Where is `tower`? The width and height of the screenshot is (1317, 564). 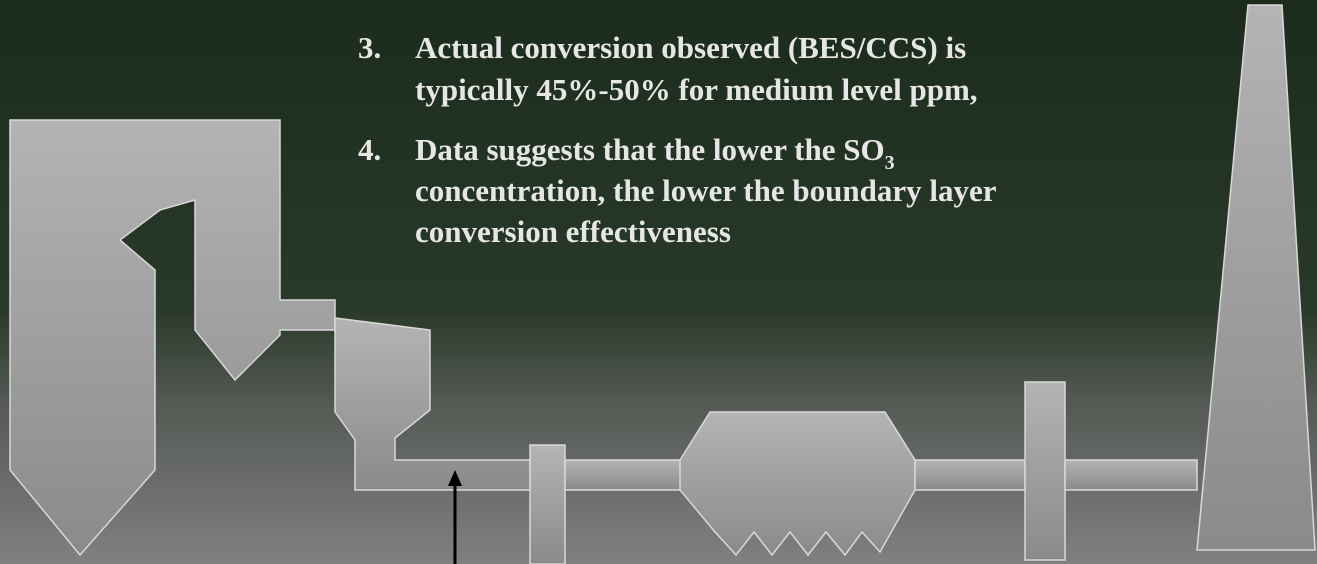
tower is located at coordinates (1045, 471).